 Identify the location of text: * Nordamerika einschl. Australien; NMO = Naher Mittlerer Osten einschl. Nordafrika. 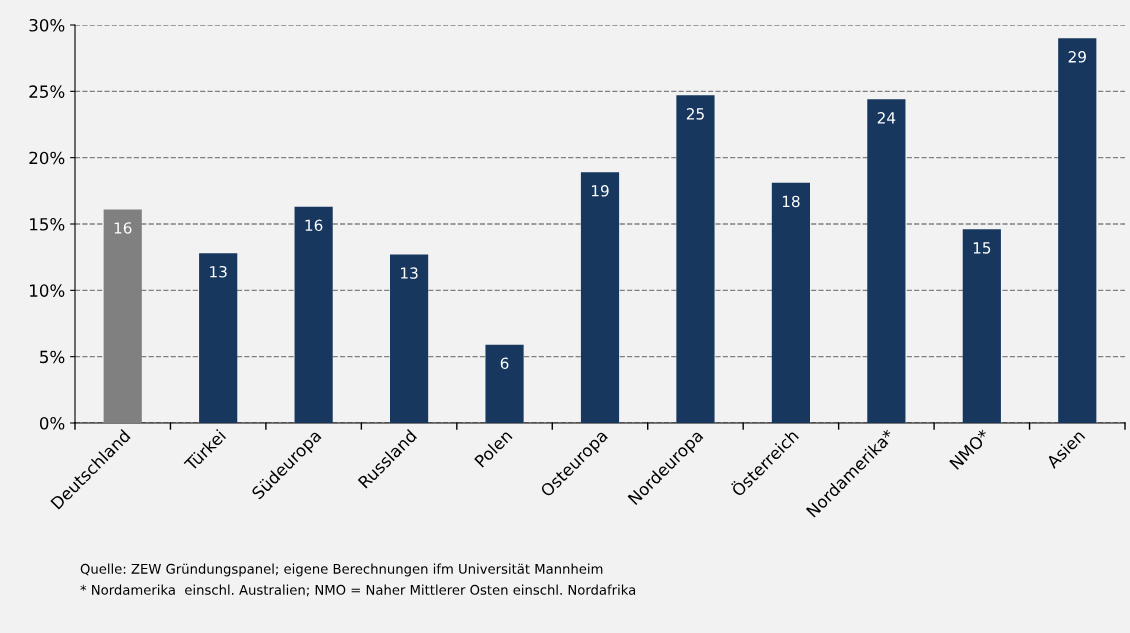
(358, 590).